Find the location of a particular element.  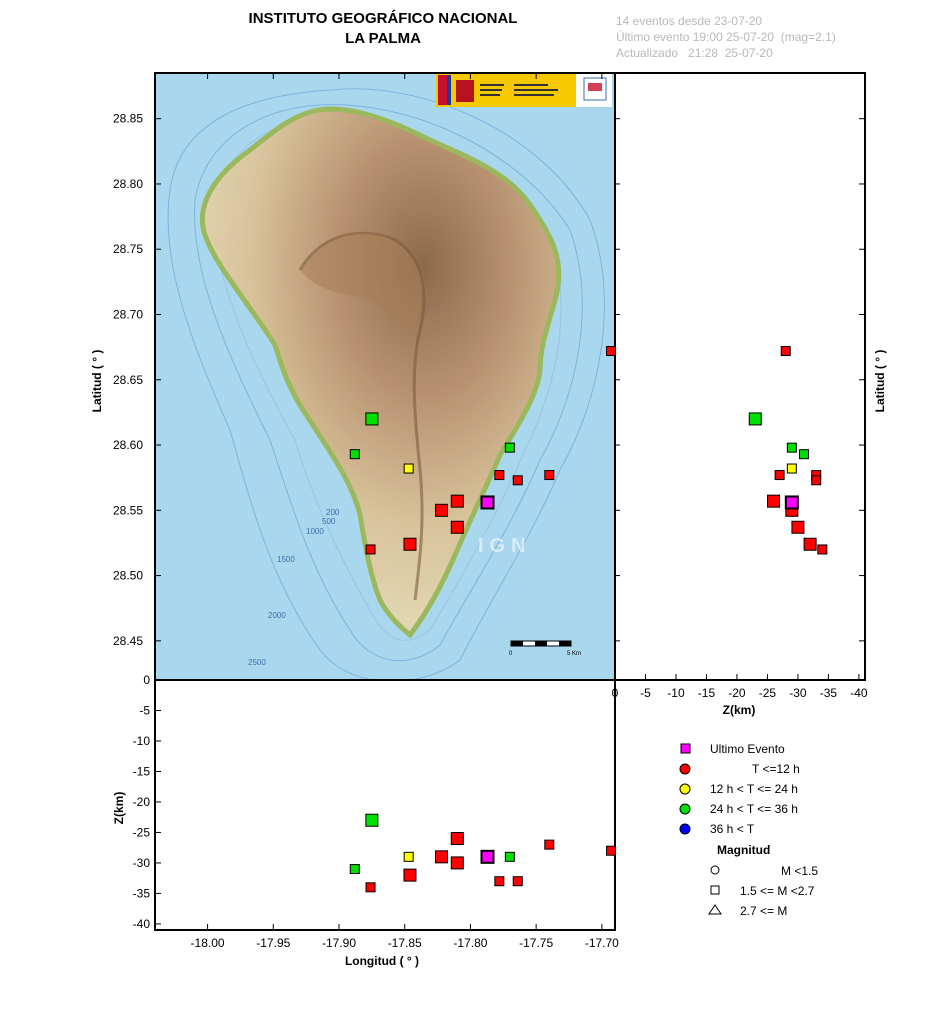

legend-magnitude-label-1: 1.5 <= M <2.7 is located at coordinates (777, 891).